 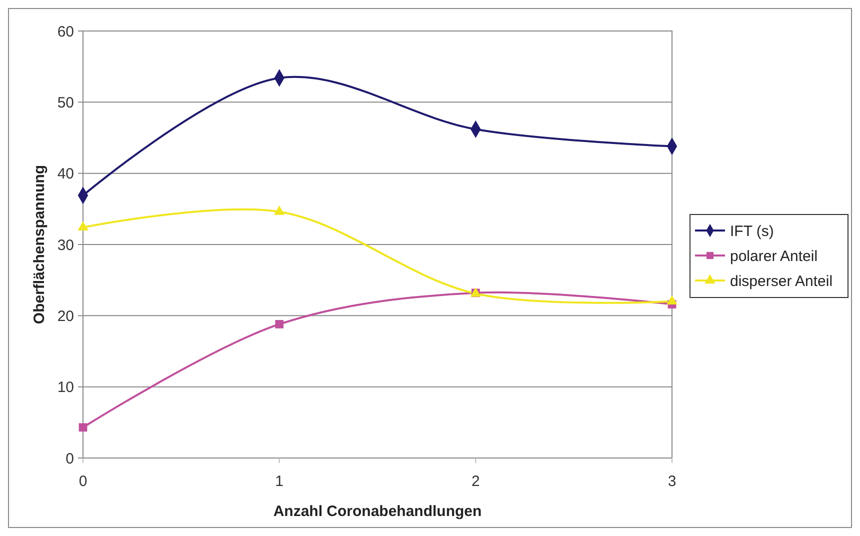 I want to click on x-tick-label: 1, so click(x=279, y=481).